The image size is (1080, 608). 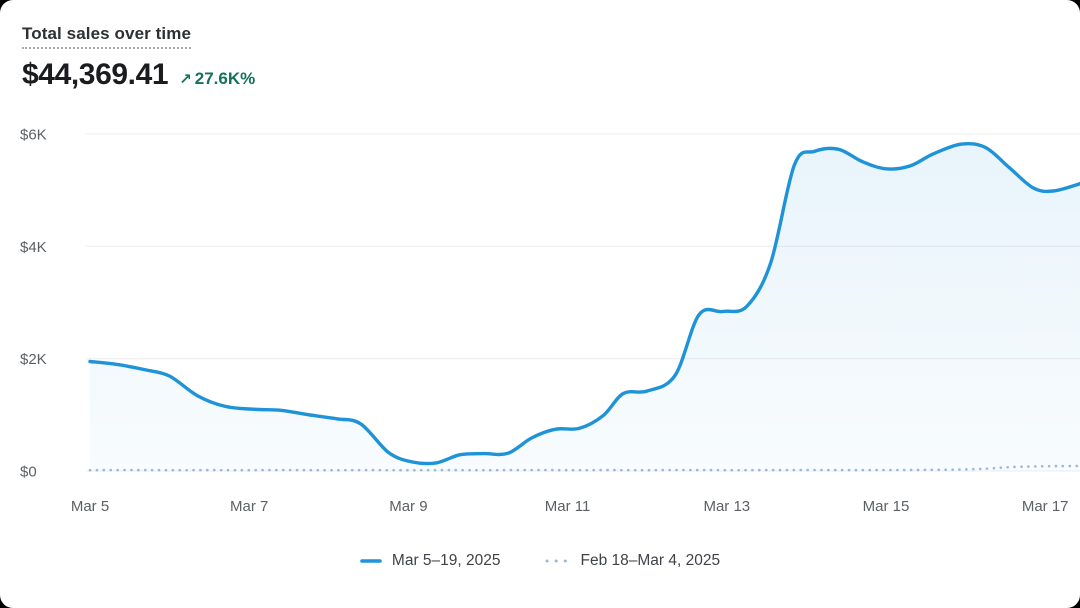 I want to click on total-sales-value: $44,369.41, so click(x=95, y=74).